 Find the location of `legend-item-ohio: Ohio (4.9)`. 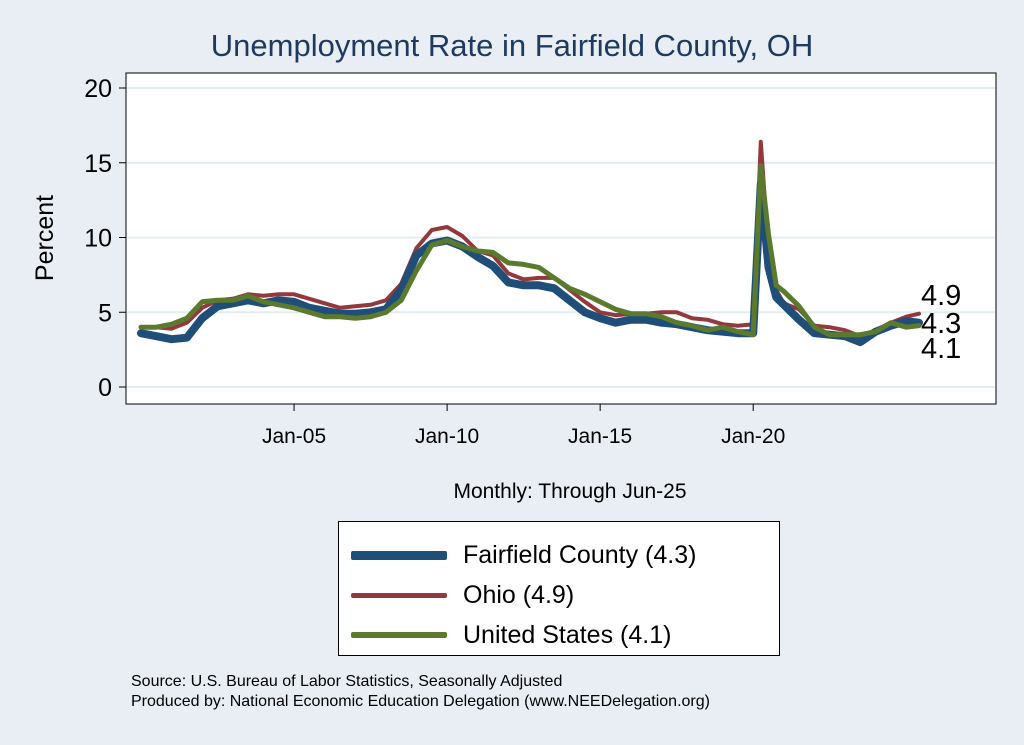

legend-item-ohio: Ohio (4.9) is located at coordinates (462, 595).